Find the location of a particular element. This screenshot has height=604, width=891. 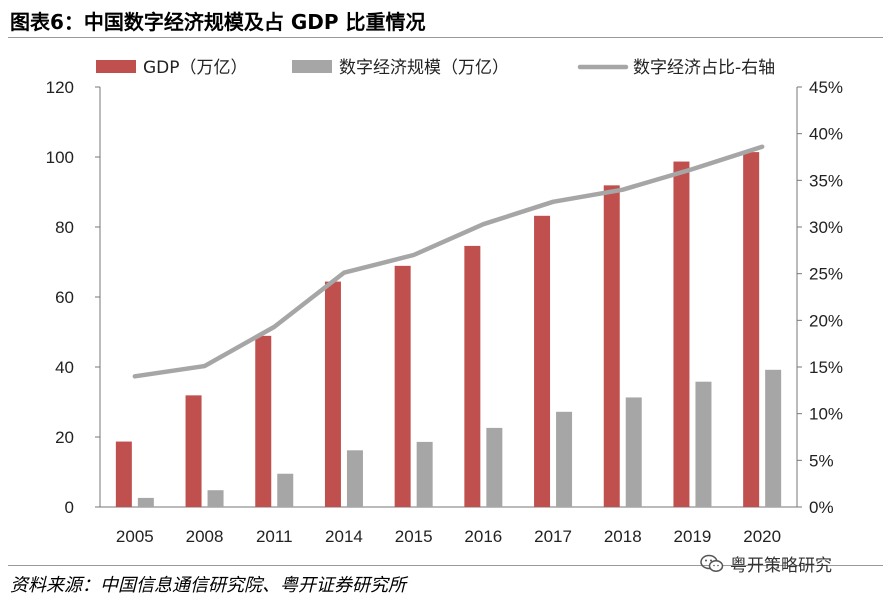

source-note: 资料来源：中国信息通信研究院、粤开证券研究所 is located at coordinates (208, 585).